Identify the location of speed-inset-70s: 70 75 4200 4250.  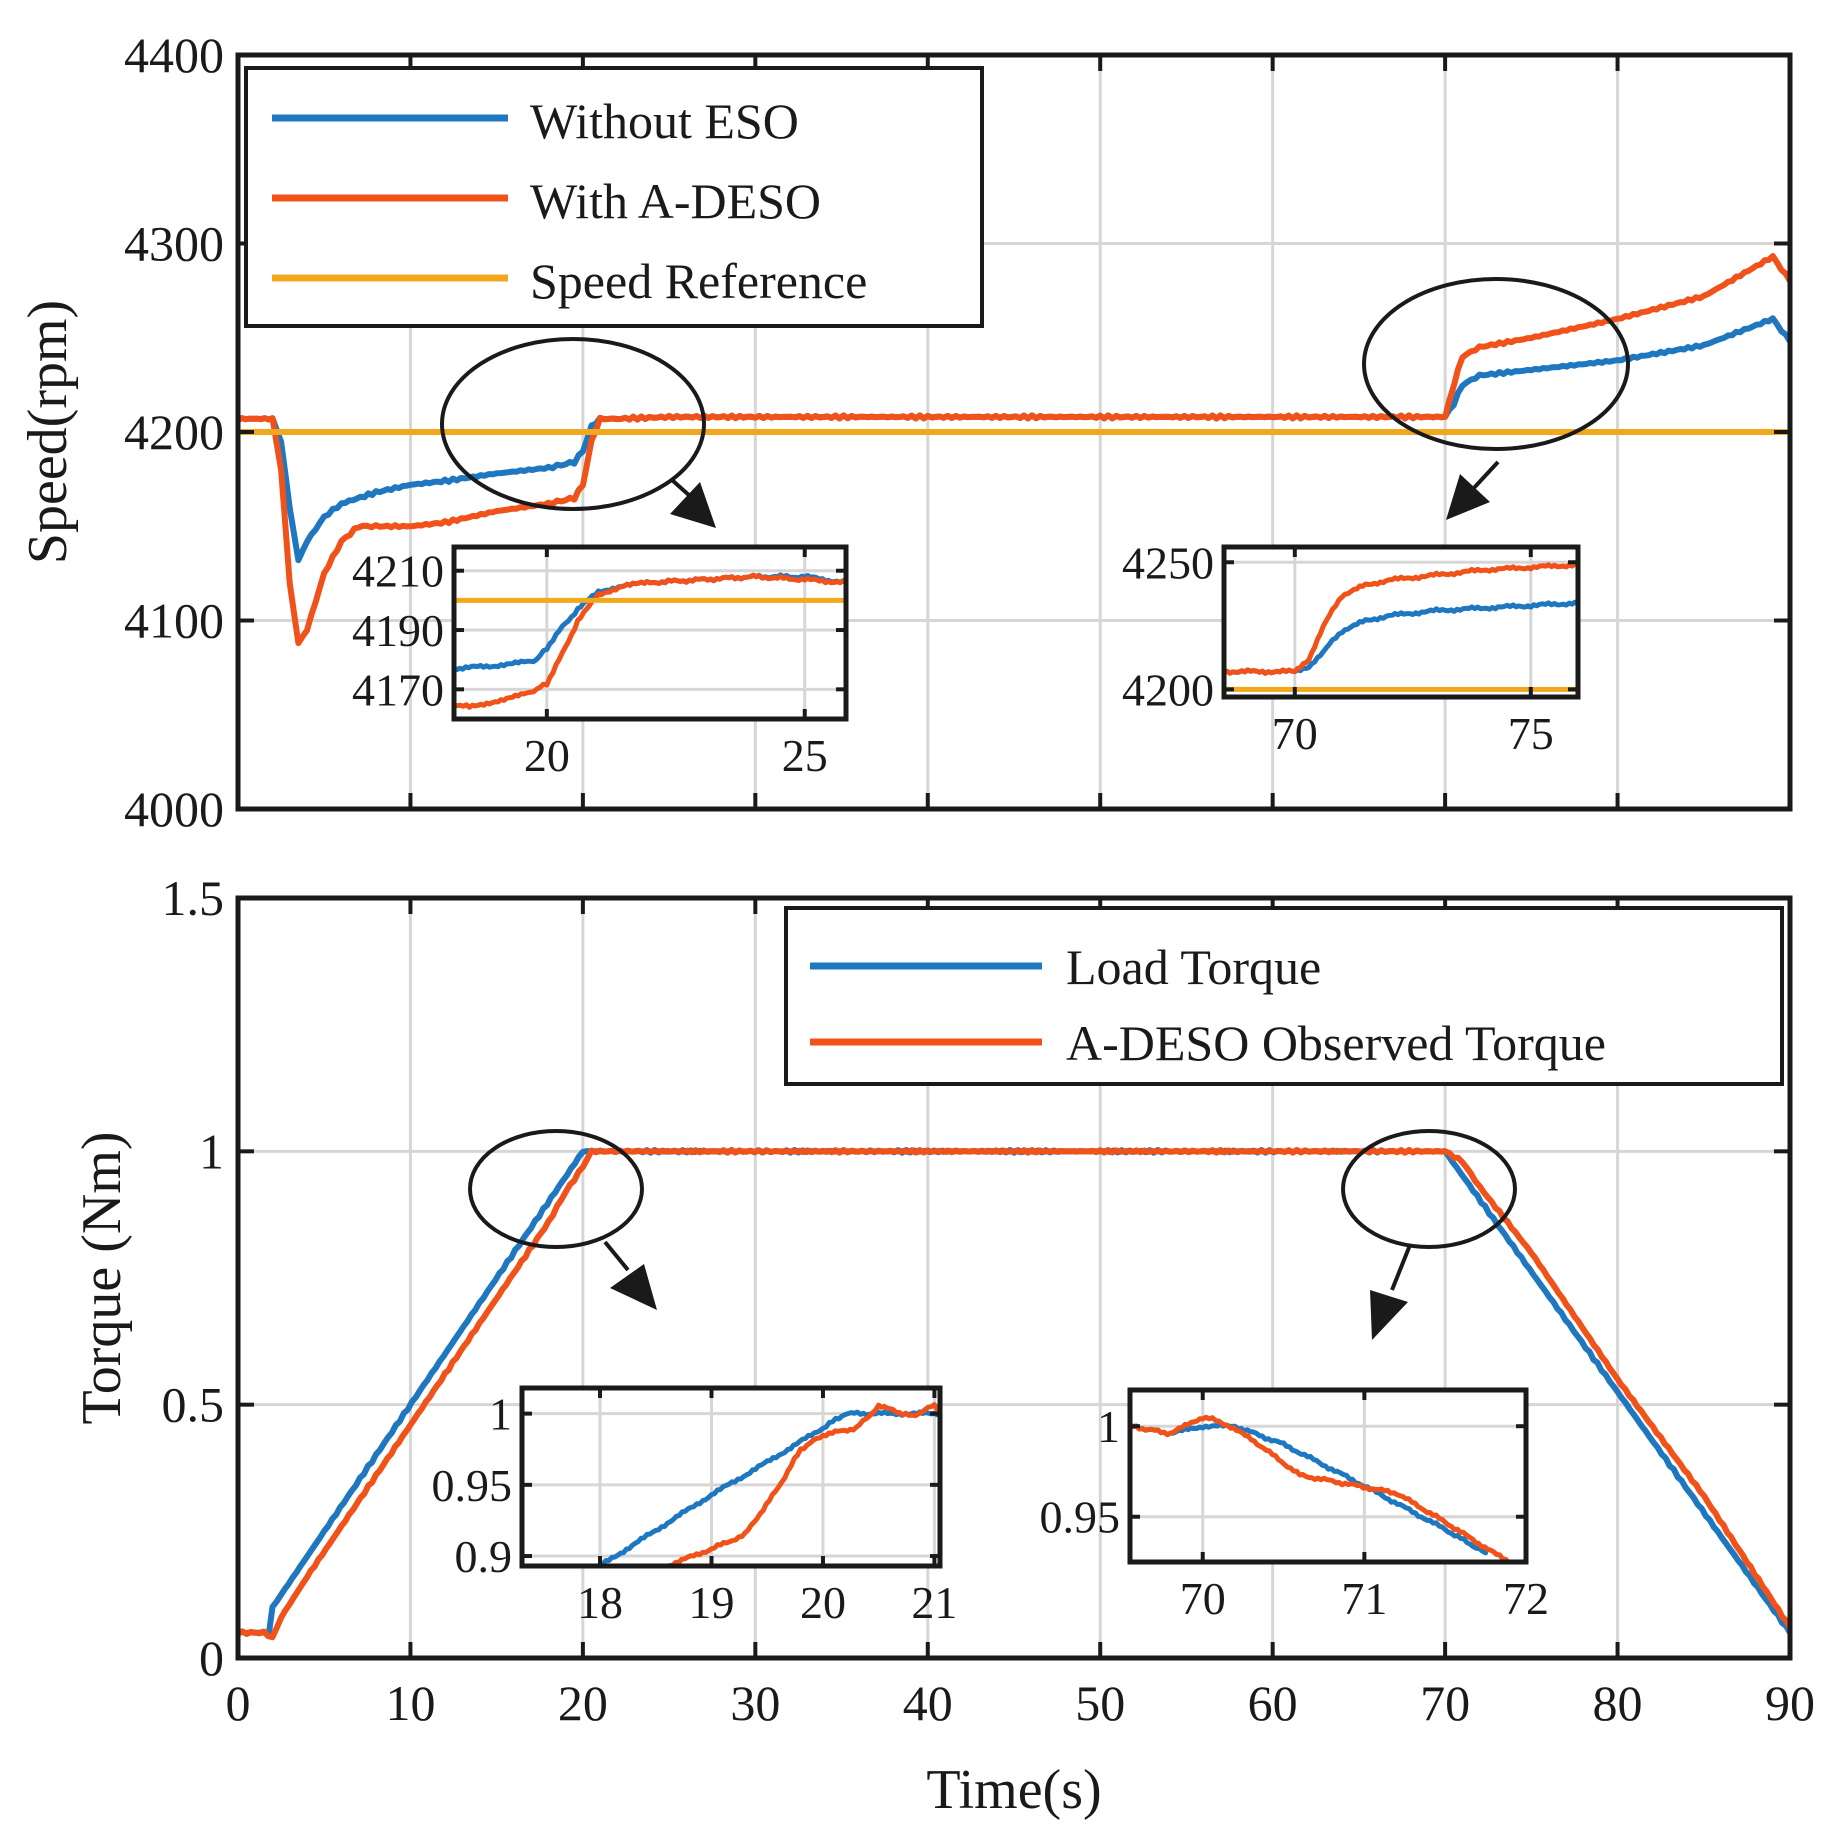
(1351, 648).